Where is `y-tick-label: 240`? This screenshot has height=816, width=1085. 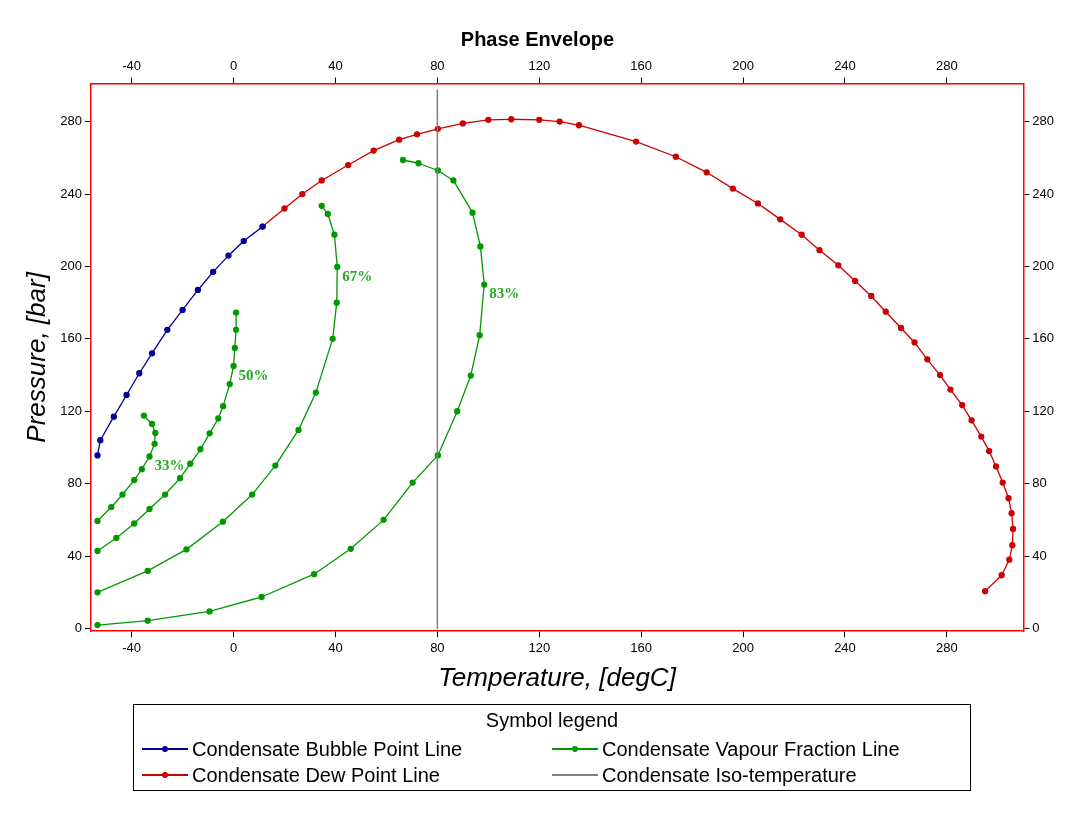 y-tick-label: 240 is located at coordinates (71, 193).